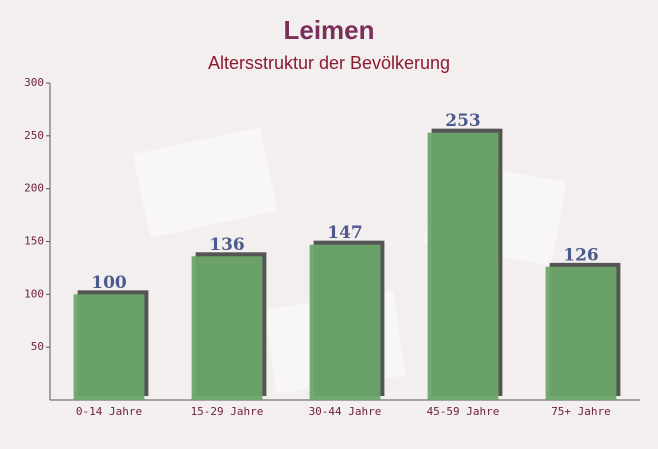 The height and width of the screenshot is (449, 658). I want to click on y-tick-label: 50, so click(37, 346).